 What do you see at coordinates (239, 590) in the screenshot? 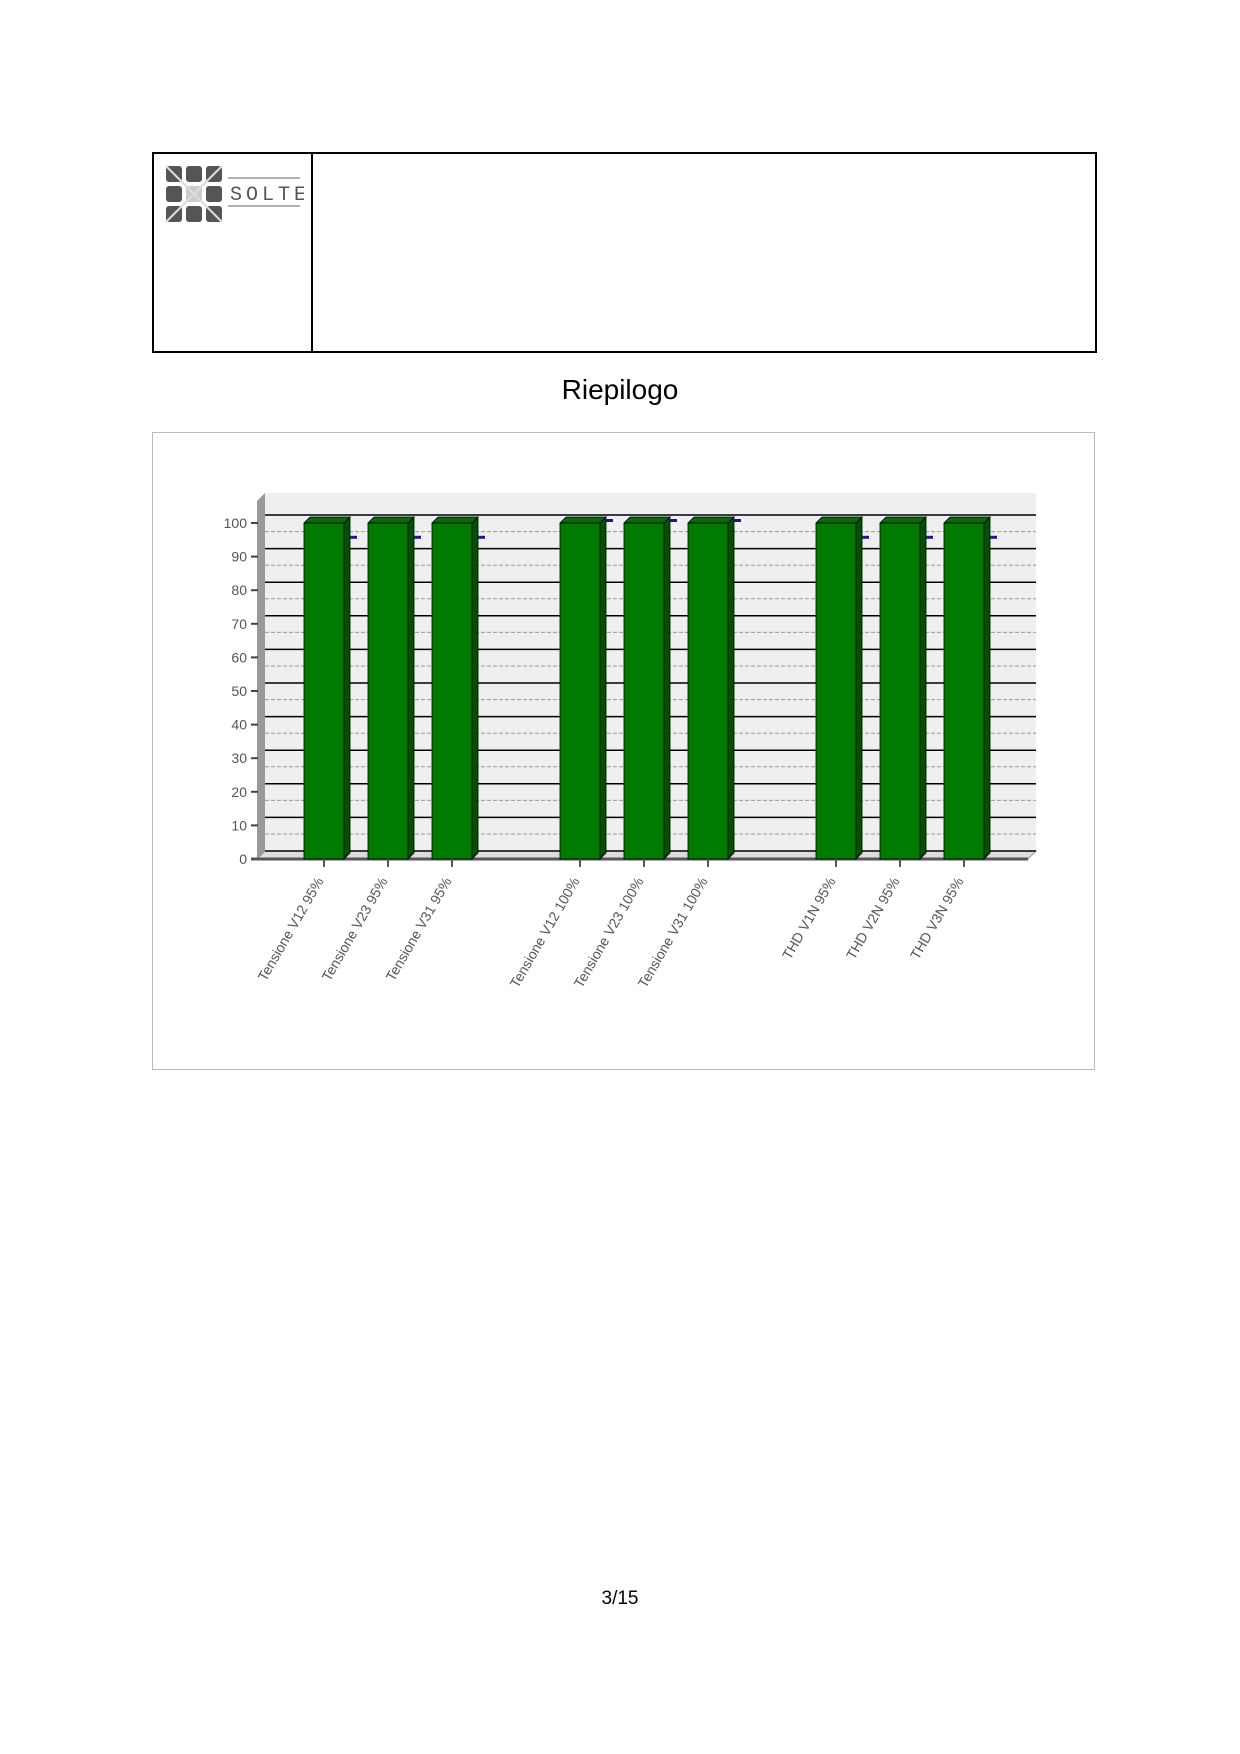
I see `y-tick-label: 80` at bounding box center [239, 590].